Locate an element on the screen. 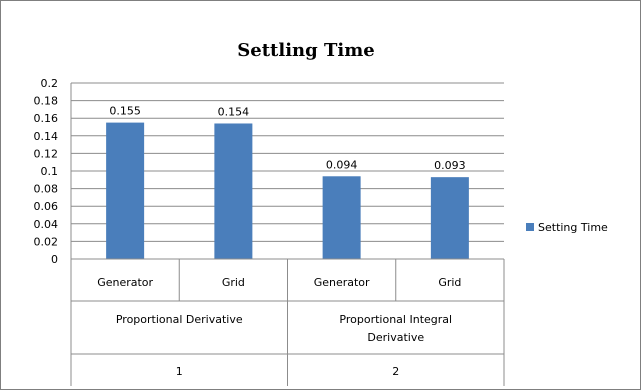  group-index-label: 2 is located at coordinates (395, 371).